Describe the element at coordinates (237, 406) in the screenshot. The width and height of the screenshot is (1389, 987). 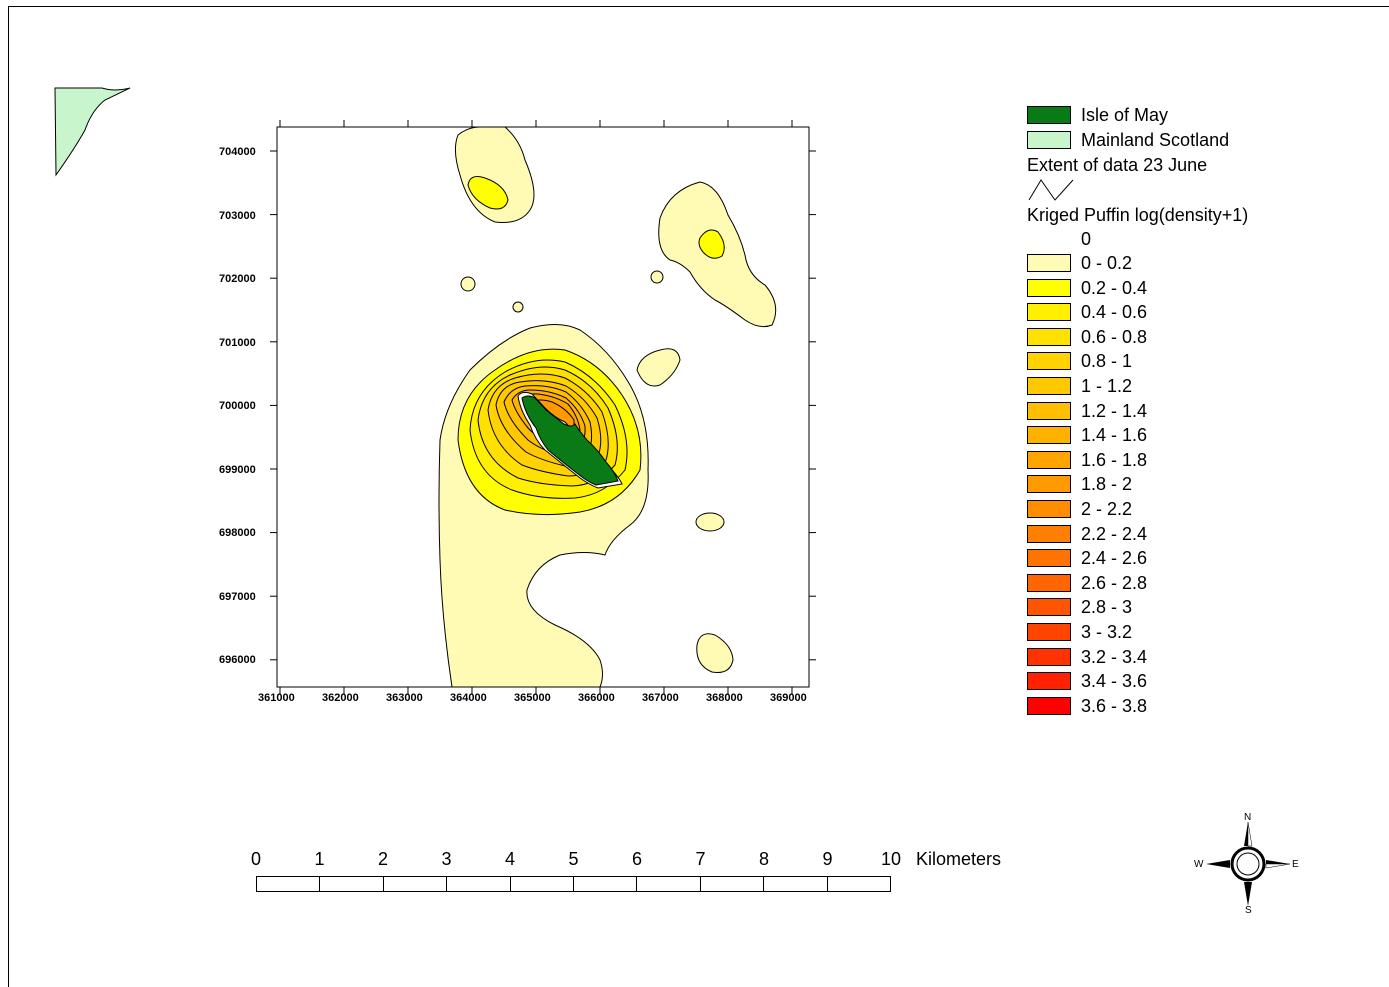
I see `y-tick-label: 700000` at that location.